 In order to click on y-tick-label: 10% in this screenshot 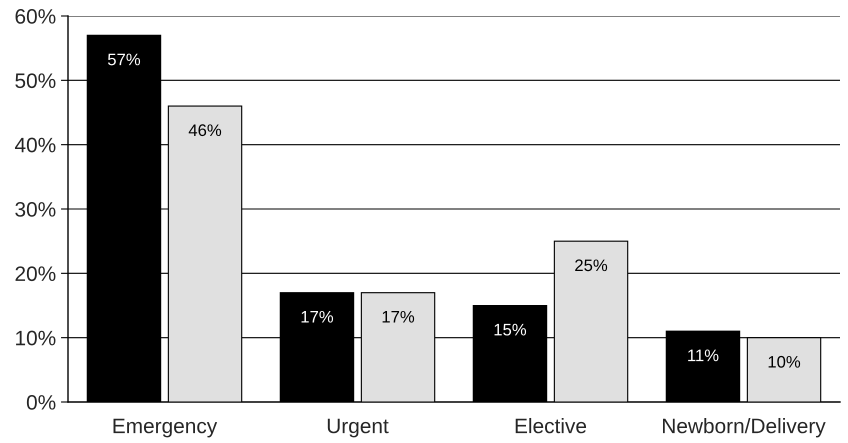, I will do `click(36, 338)`.